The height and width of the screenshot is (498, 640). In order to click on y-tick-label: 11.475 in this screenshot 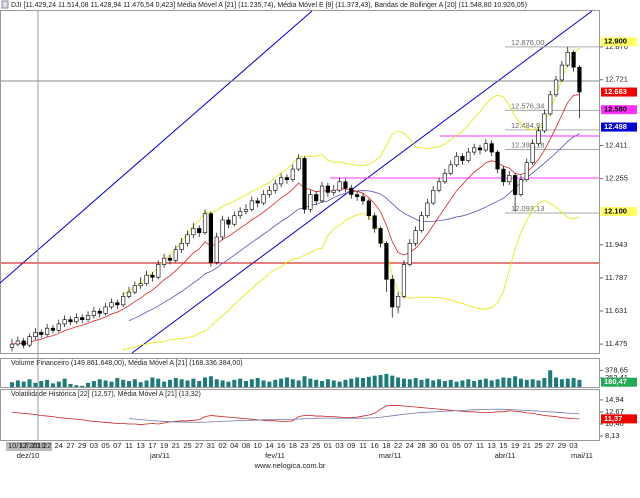, I will do `click(616, 343)`.